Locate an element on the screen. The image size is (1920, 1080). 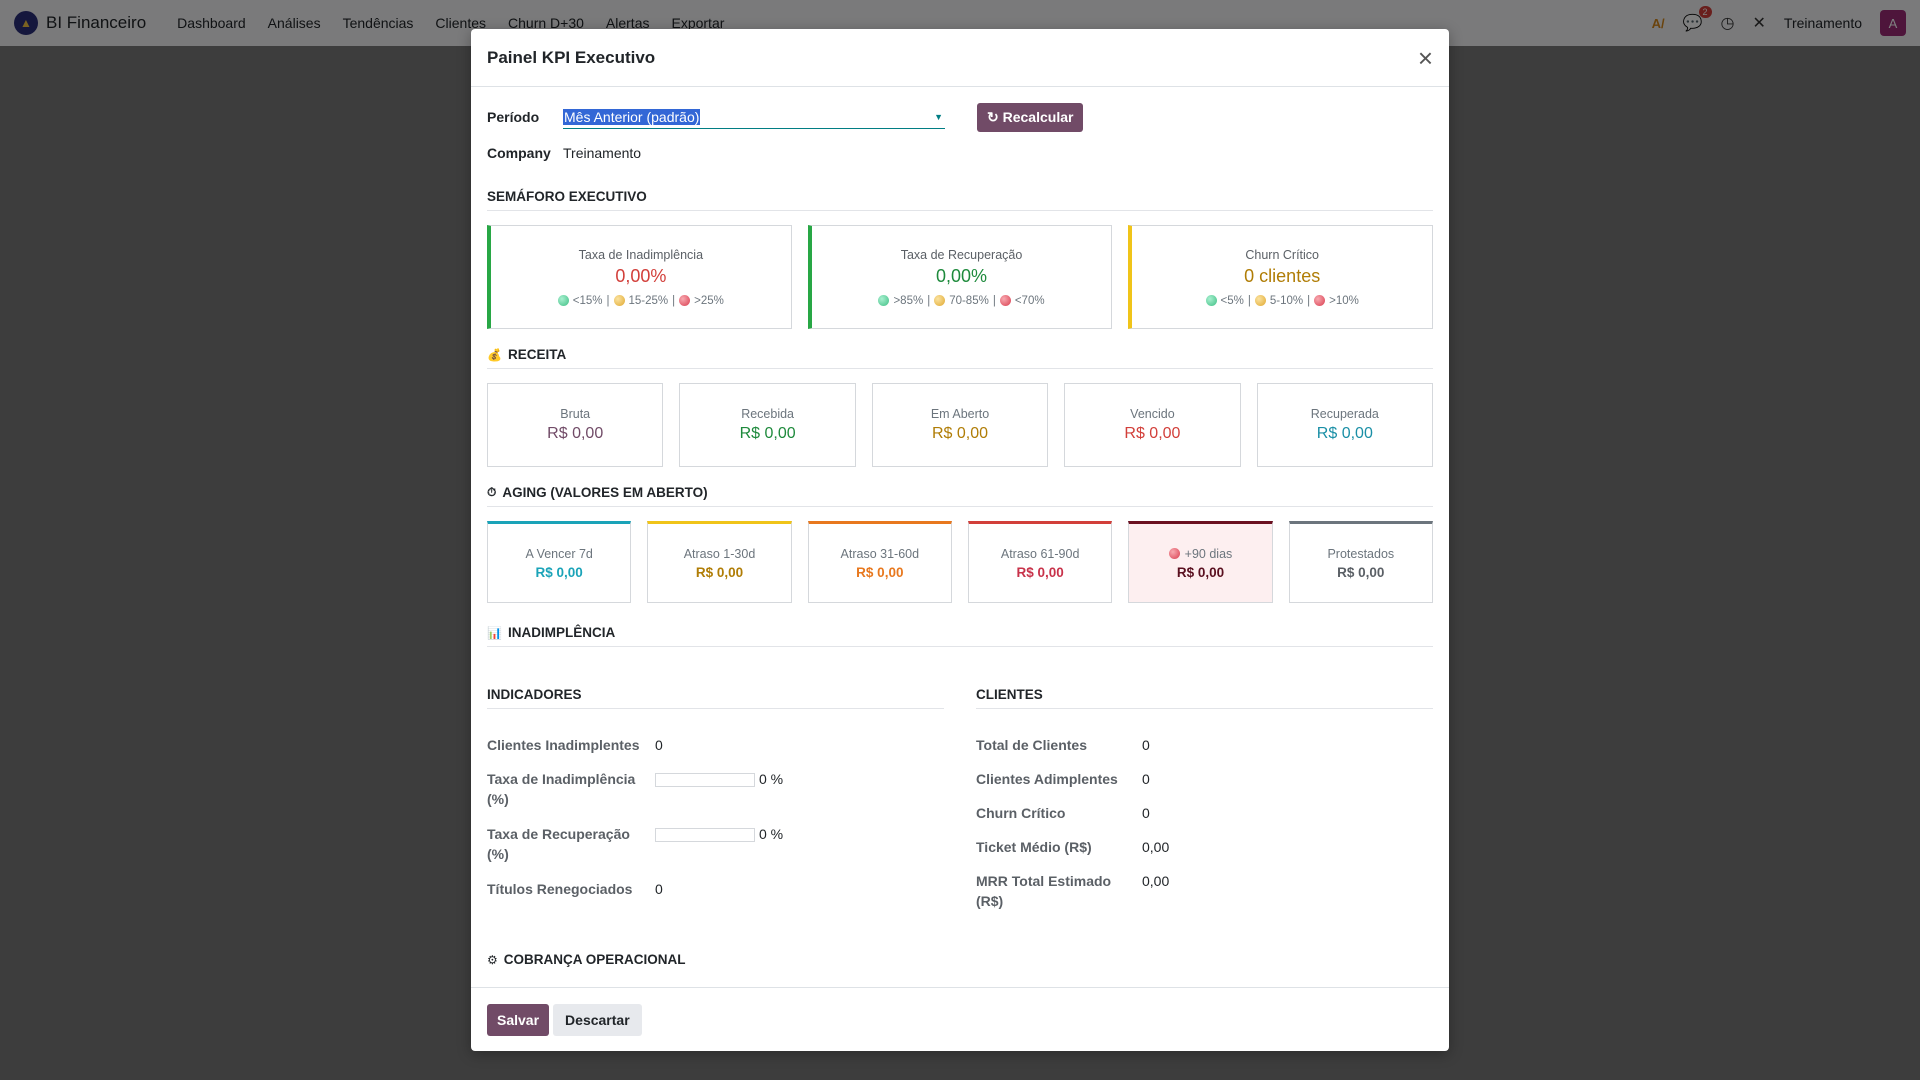
periodo-label: Período is located at coordinates (513, 117).